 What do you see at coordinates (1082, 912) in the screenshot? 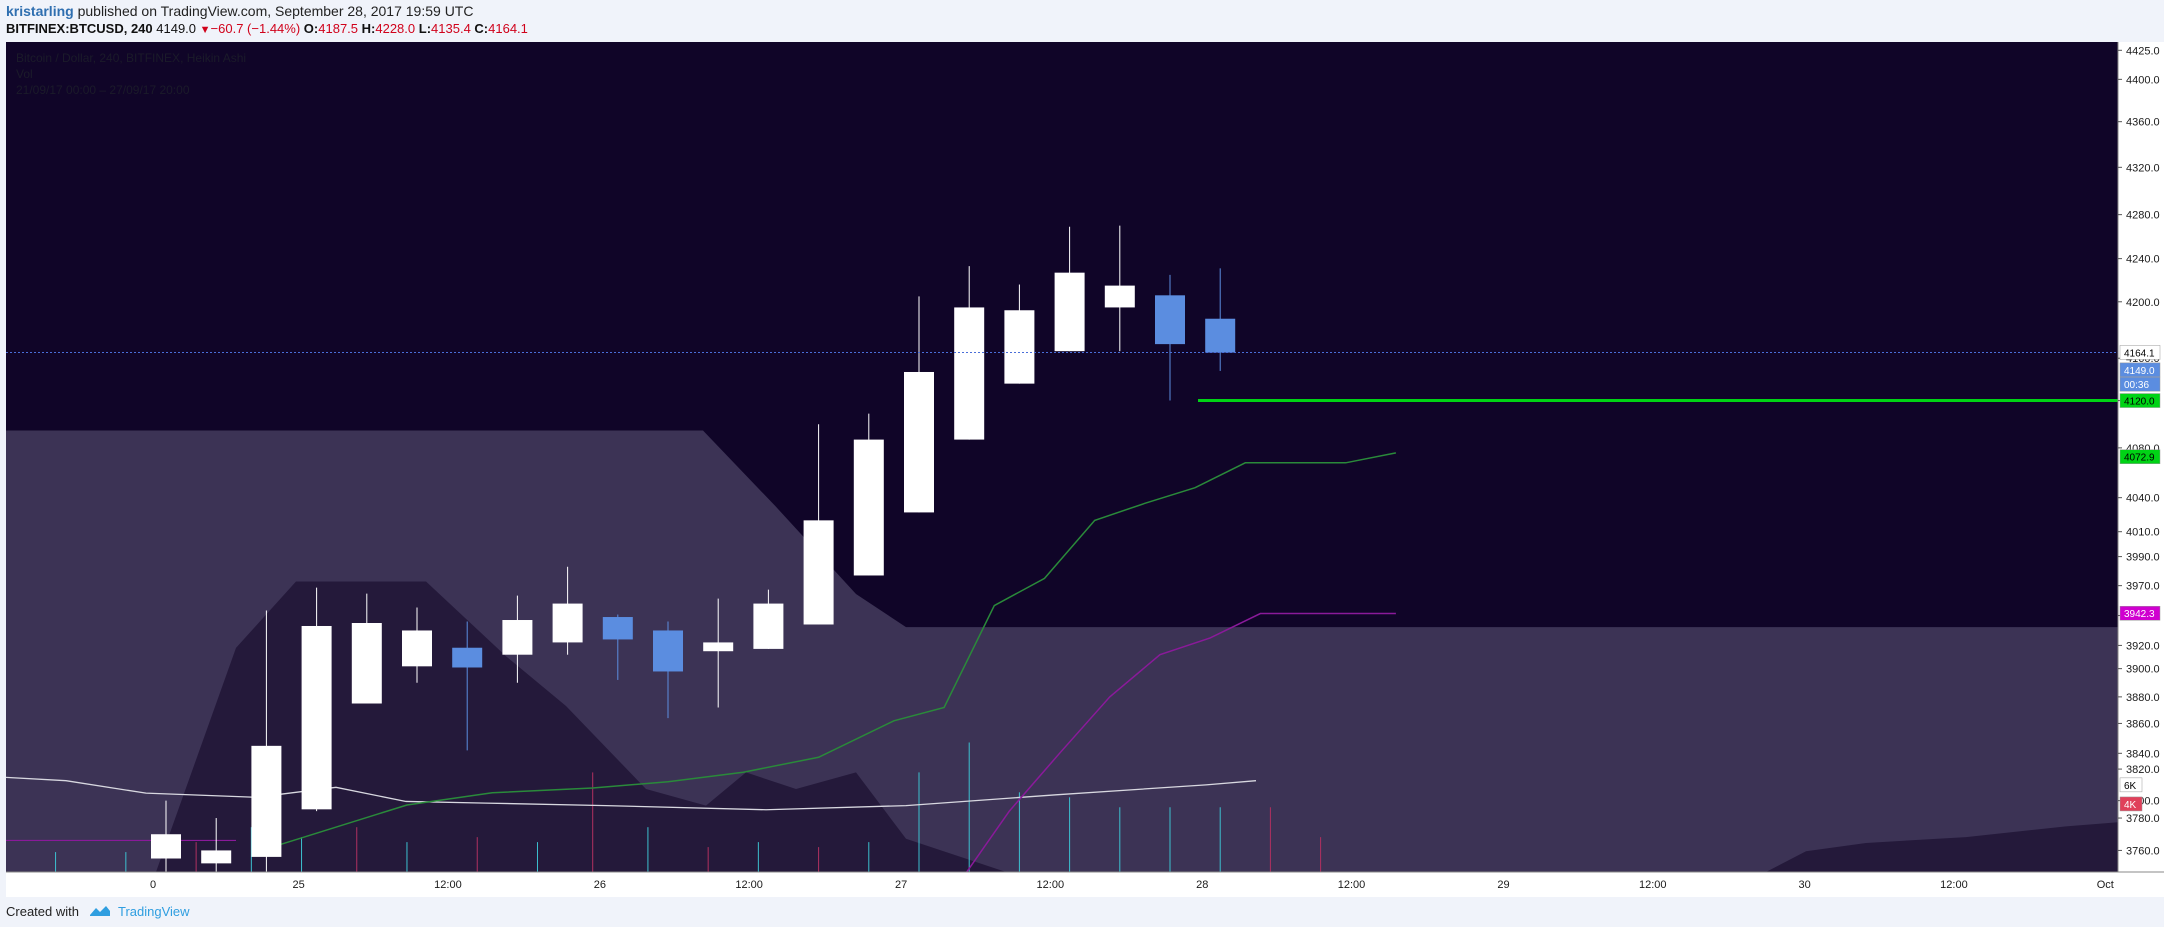
I see `footer: Created with TradingView` at bounding box center [1082, 912].